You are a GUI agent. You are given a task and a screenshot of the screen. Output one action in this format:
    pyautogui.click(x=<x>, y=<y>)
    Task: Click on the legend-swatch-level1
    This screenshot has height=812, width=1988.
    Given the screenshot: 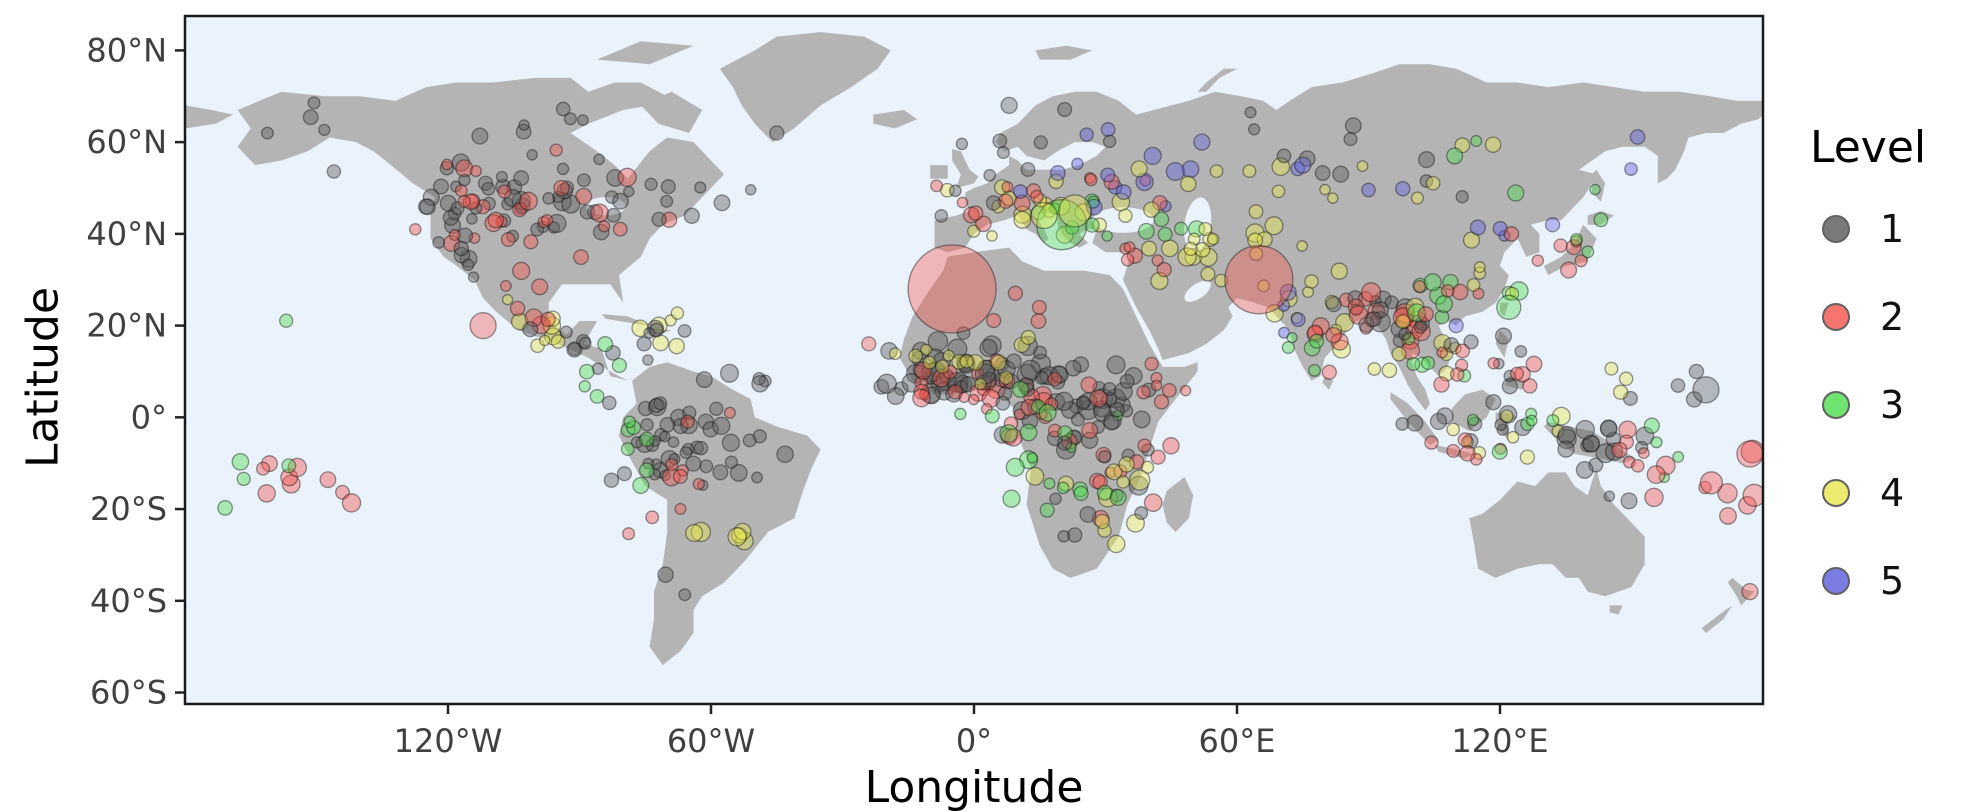 What is the action you would take?
    pyautogui.click(x=1836, y=229)
    